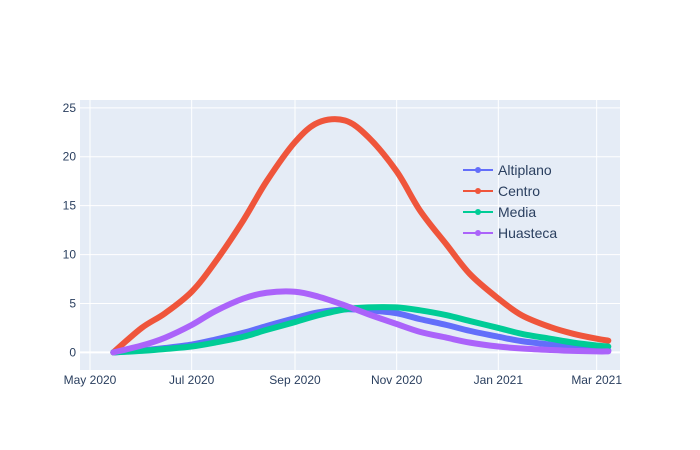 This screenshot has height=450, width=700. I want to click on series-line-huasteca, so click(361, 322).